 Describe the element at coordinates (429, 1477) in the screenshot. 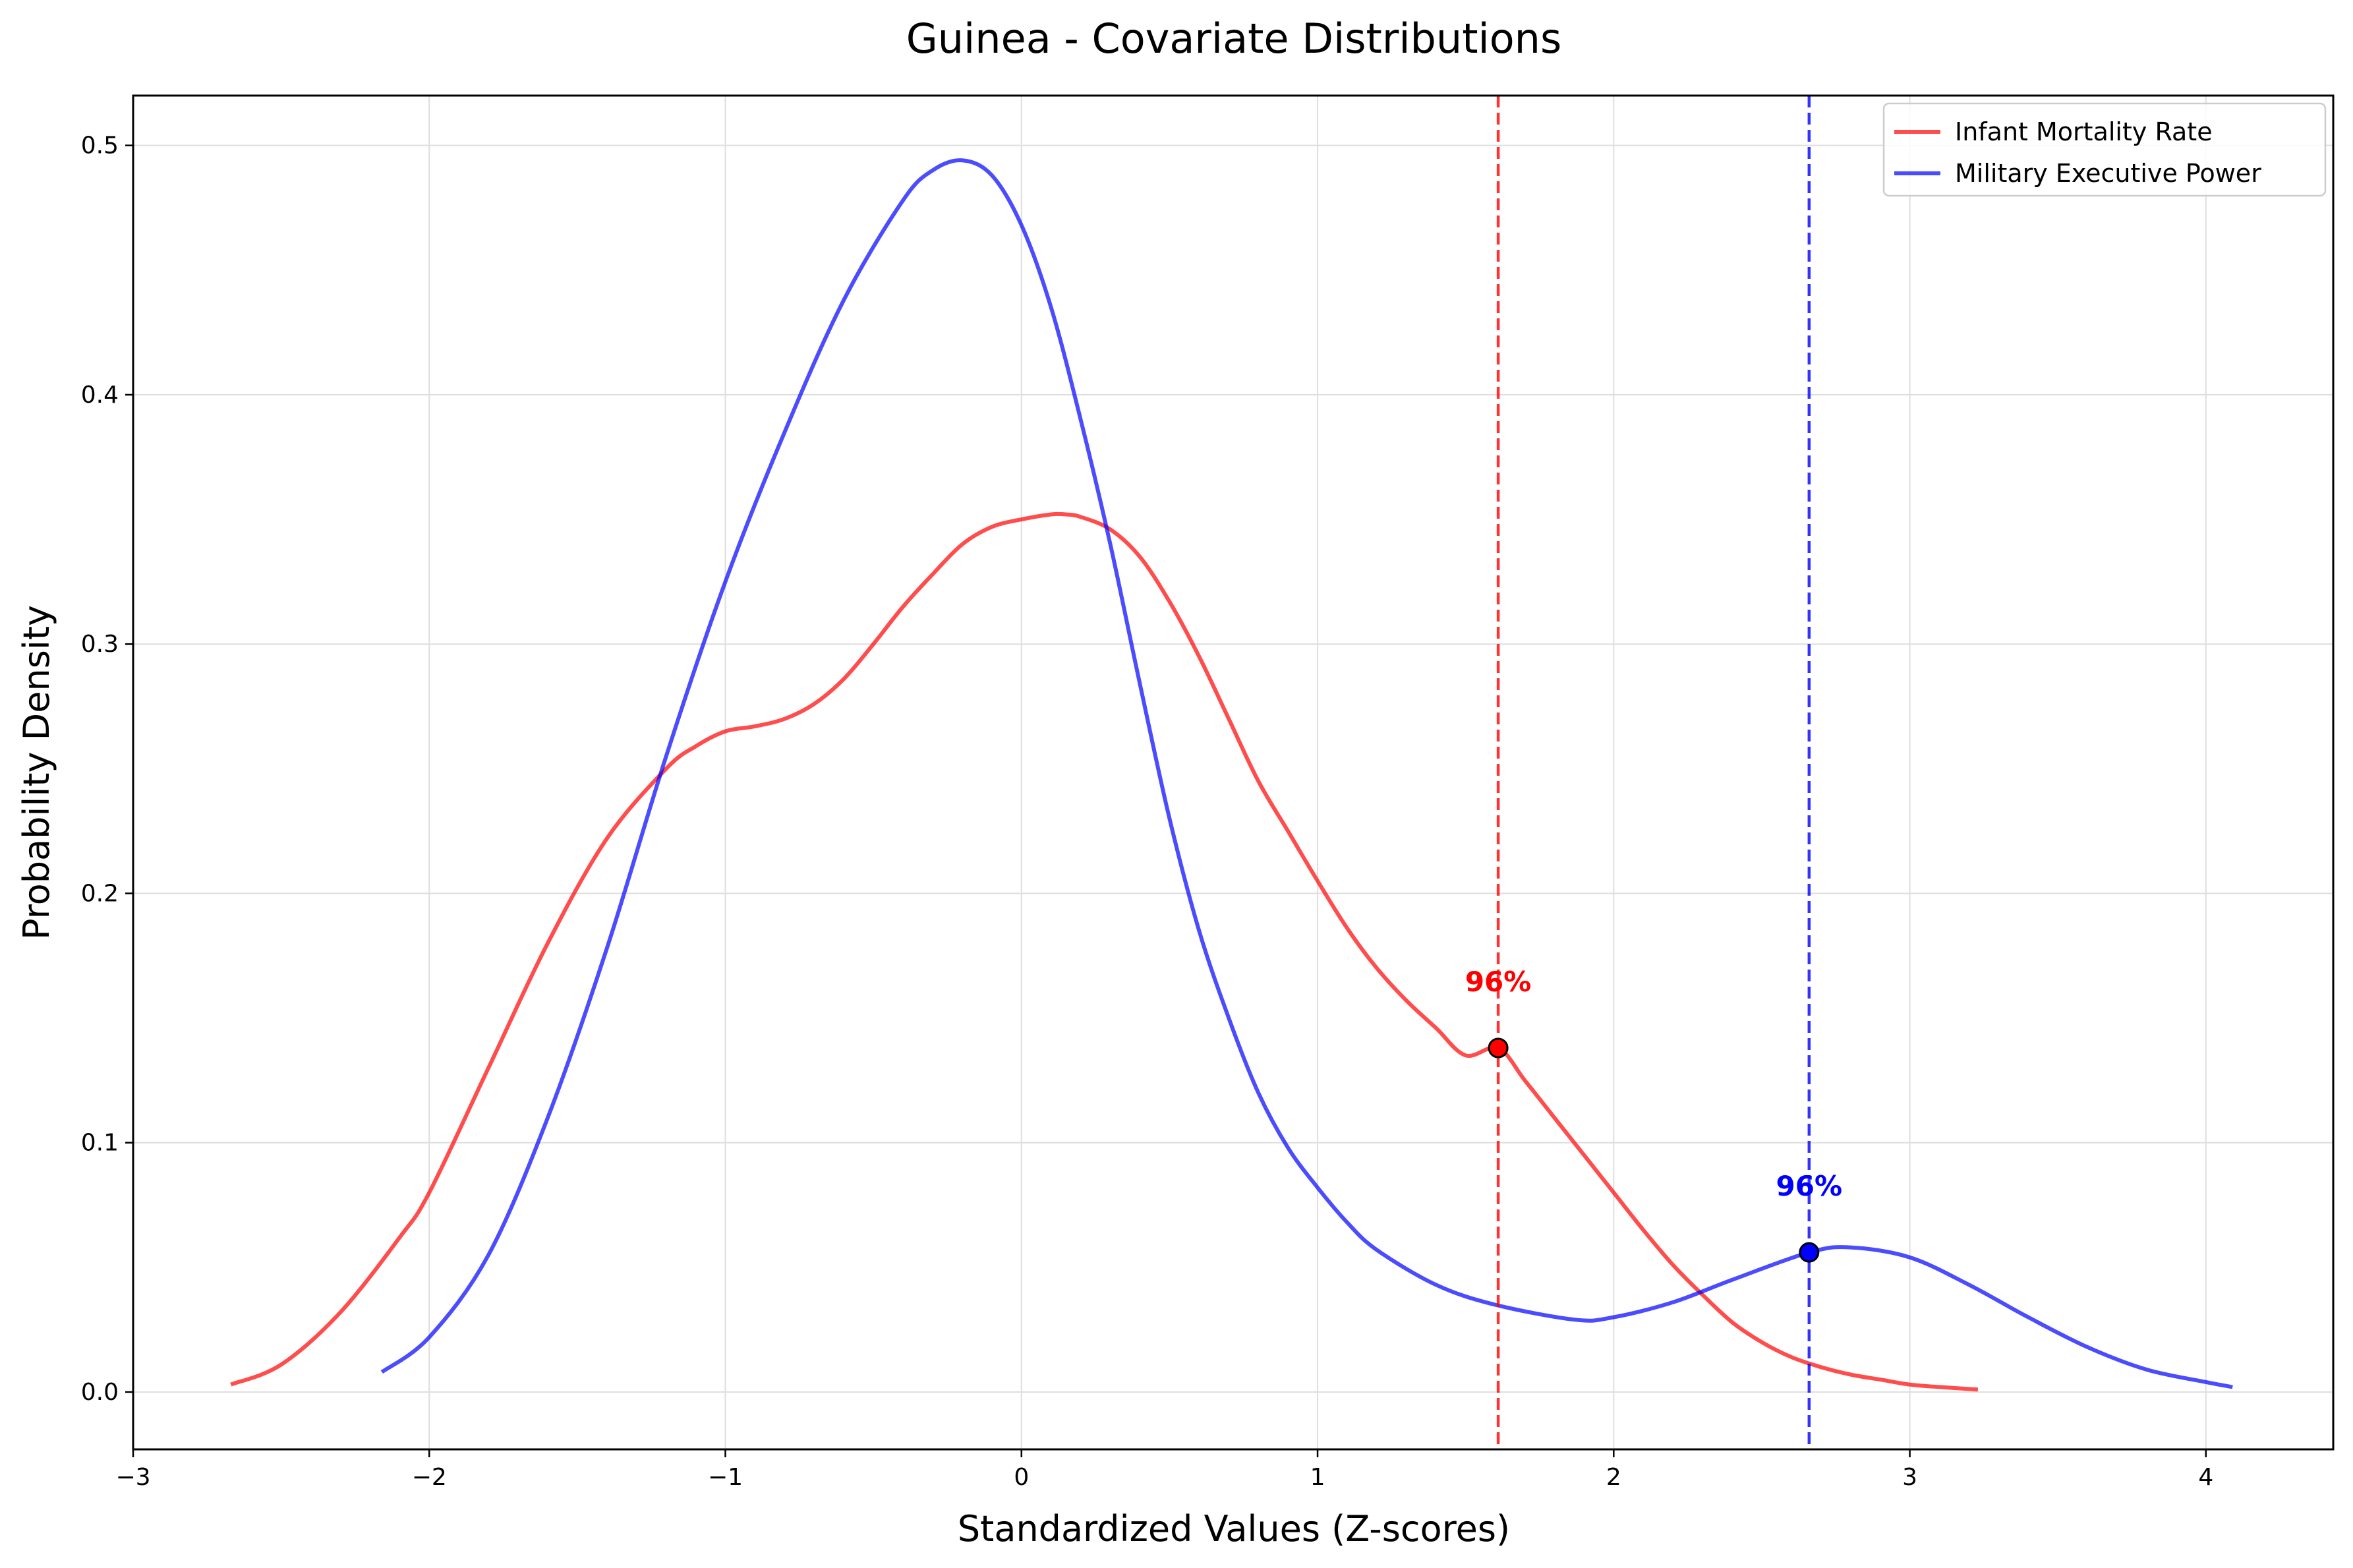

I see `x-tick-label: −2` at that location.